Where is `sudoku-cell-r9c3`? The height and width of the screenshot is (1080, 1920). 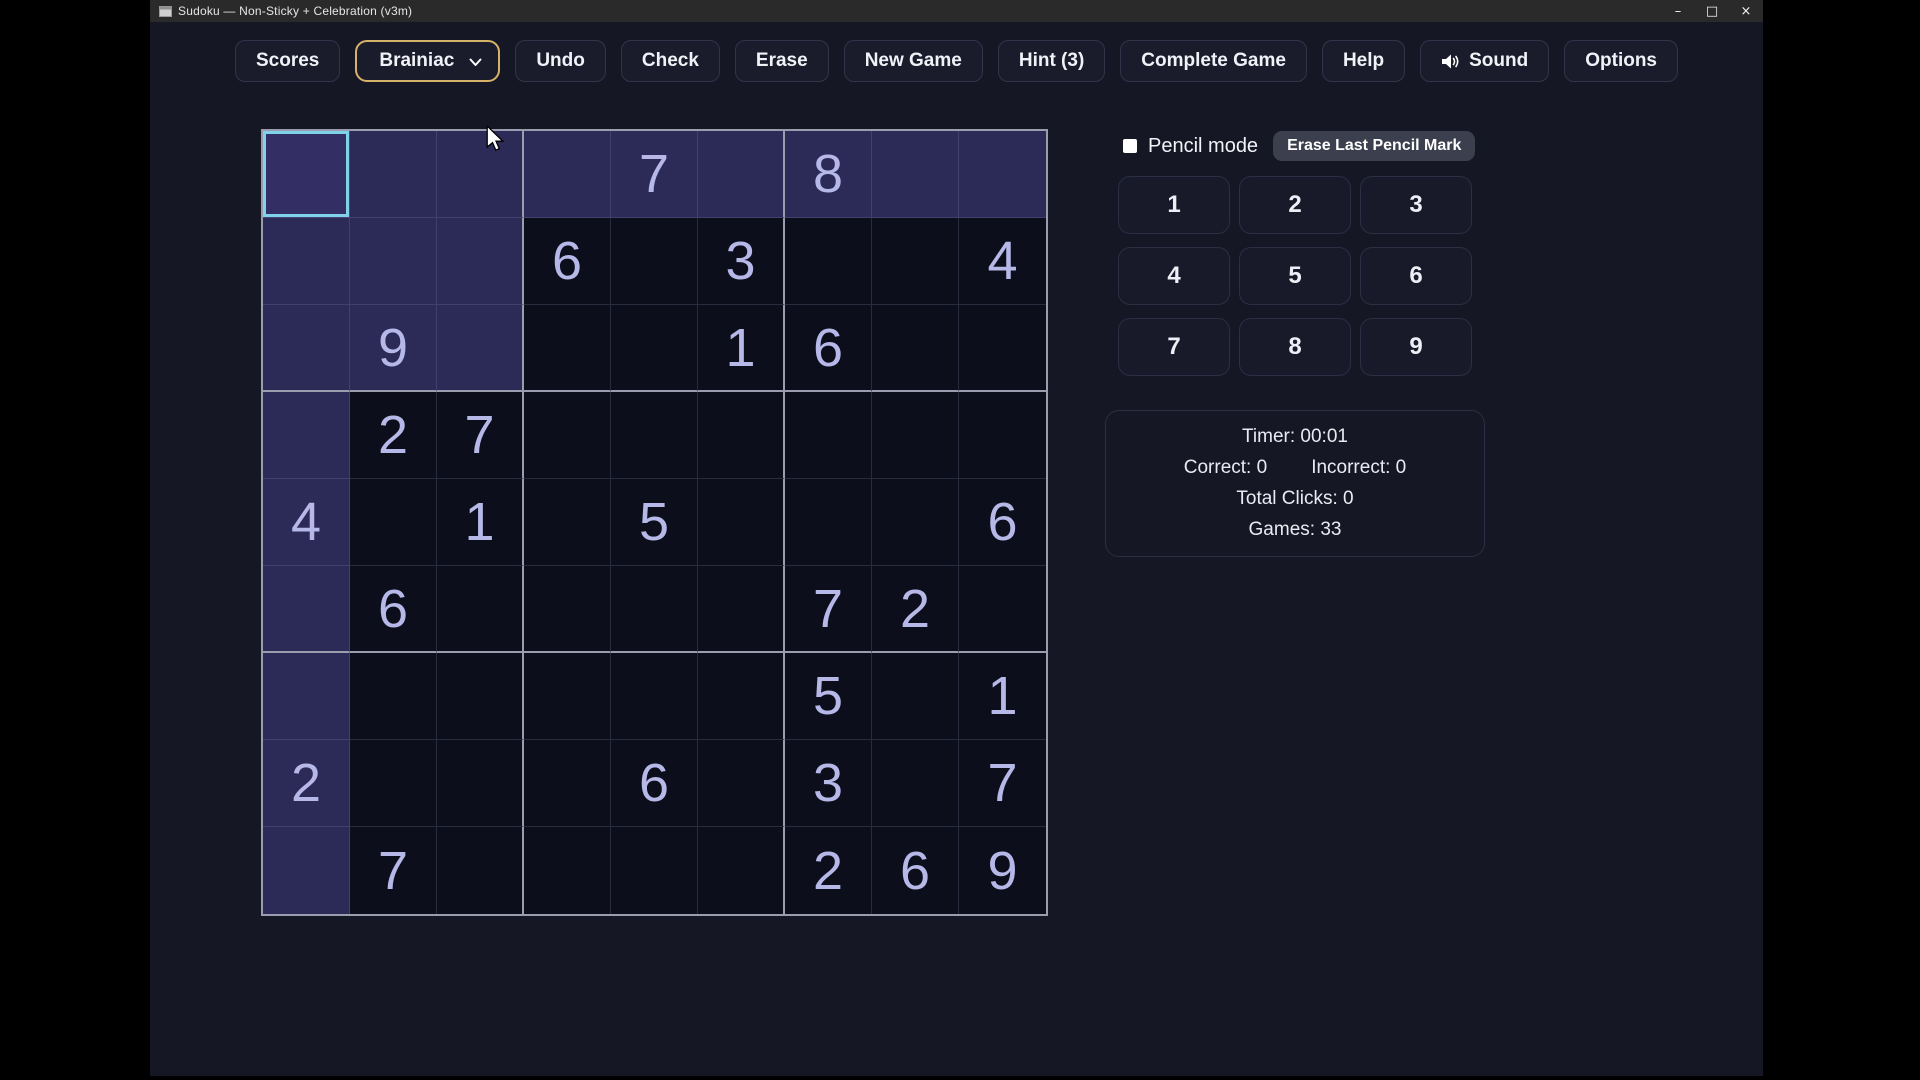
sudoku-cell-r9c3 is located at coordinates (480, 870).